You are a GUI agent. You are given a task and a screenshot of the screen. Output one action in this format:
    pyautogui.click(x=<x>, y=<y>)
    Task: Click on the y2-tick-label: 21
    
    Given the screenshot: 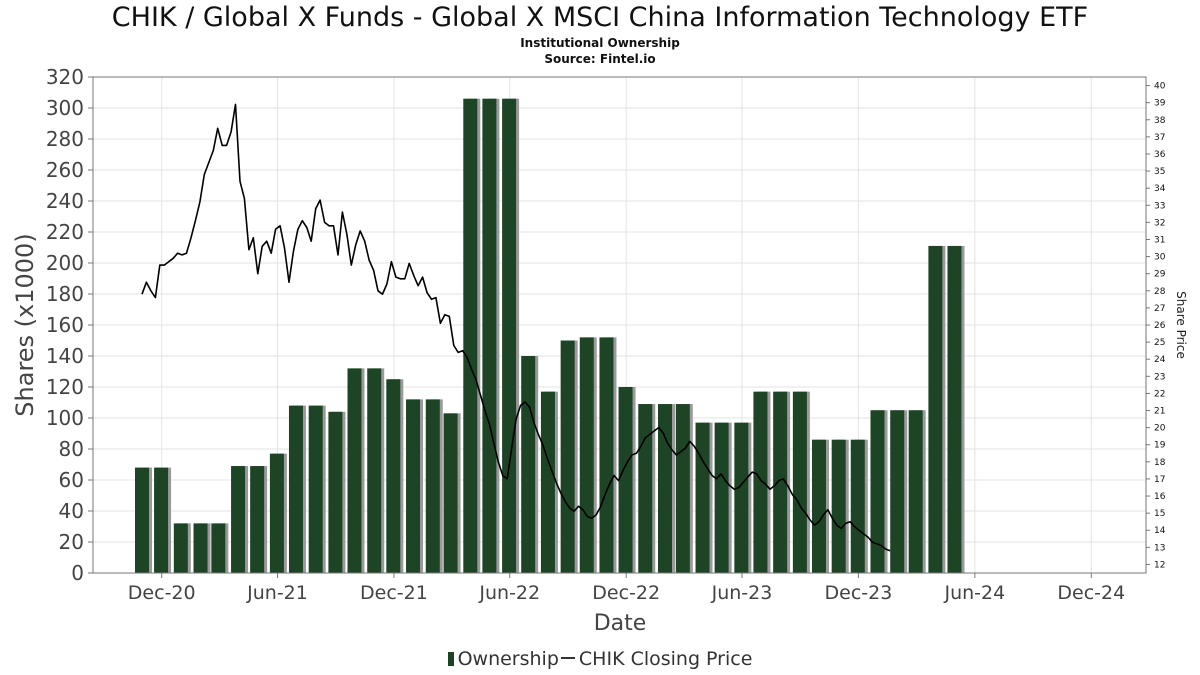 What is the action you would take?
    pyautogui.click(x=1159, y=412)
    